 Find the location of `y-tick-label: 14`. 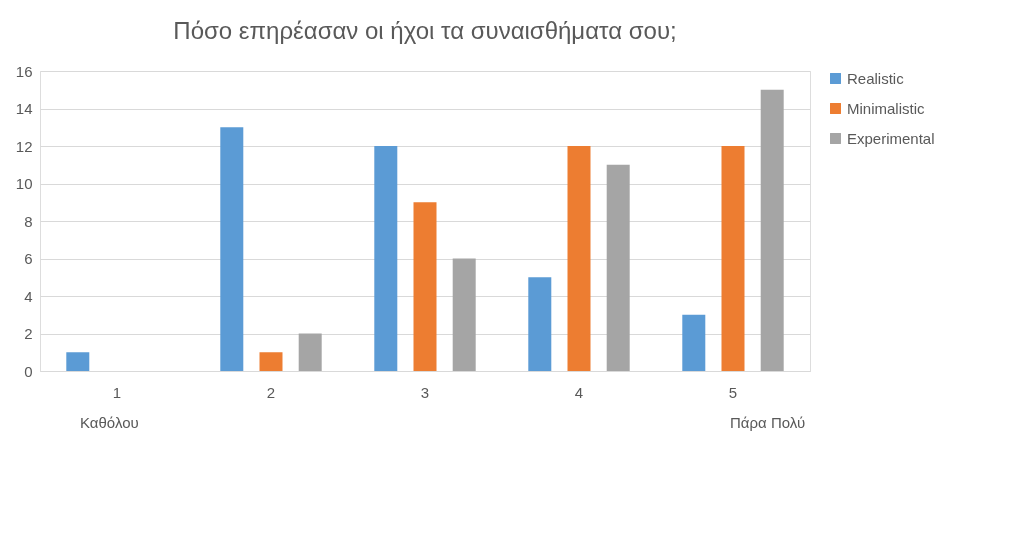

y-tick-label: 14 is located at coordinates (24, 108).